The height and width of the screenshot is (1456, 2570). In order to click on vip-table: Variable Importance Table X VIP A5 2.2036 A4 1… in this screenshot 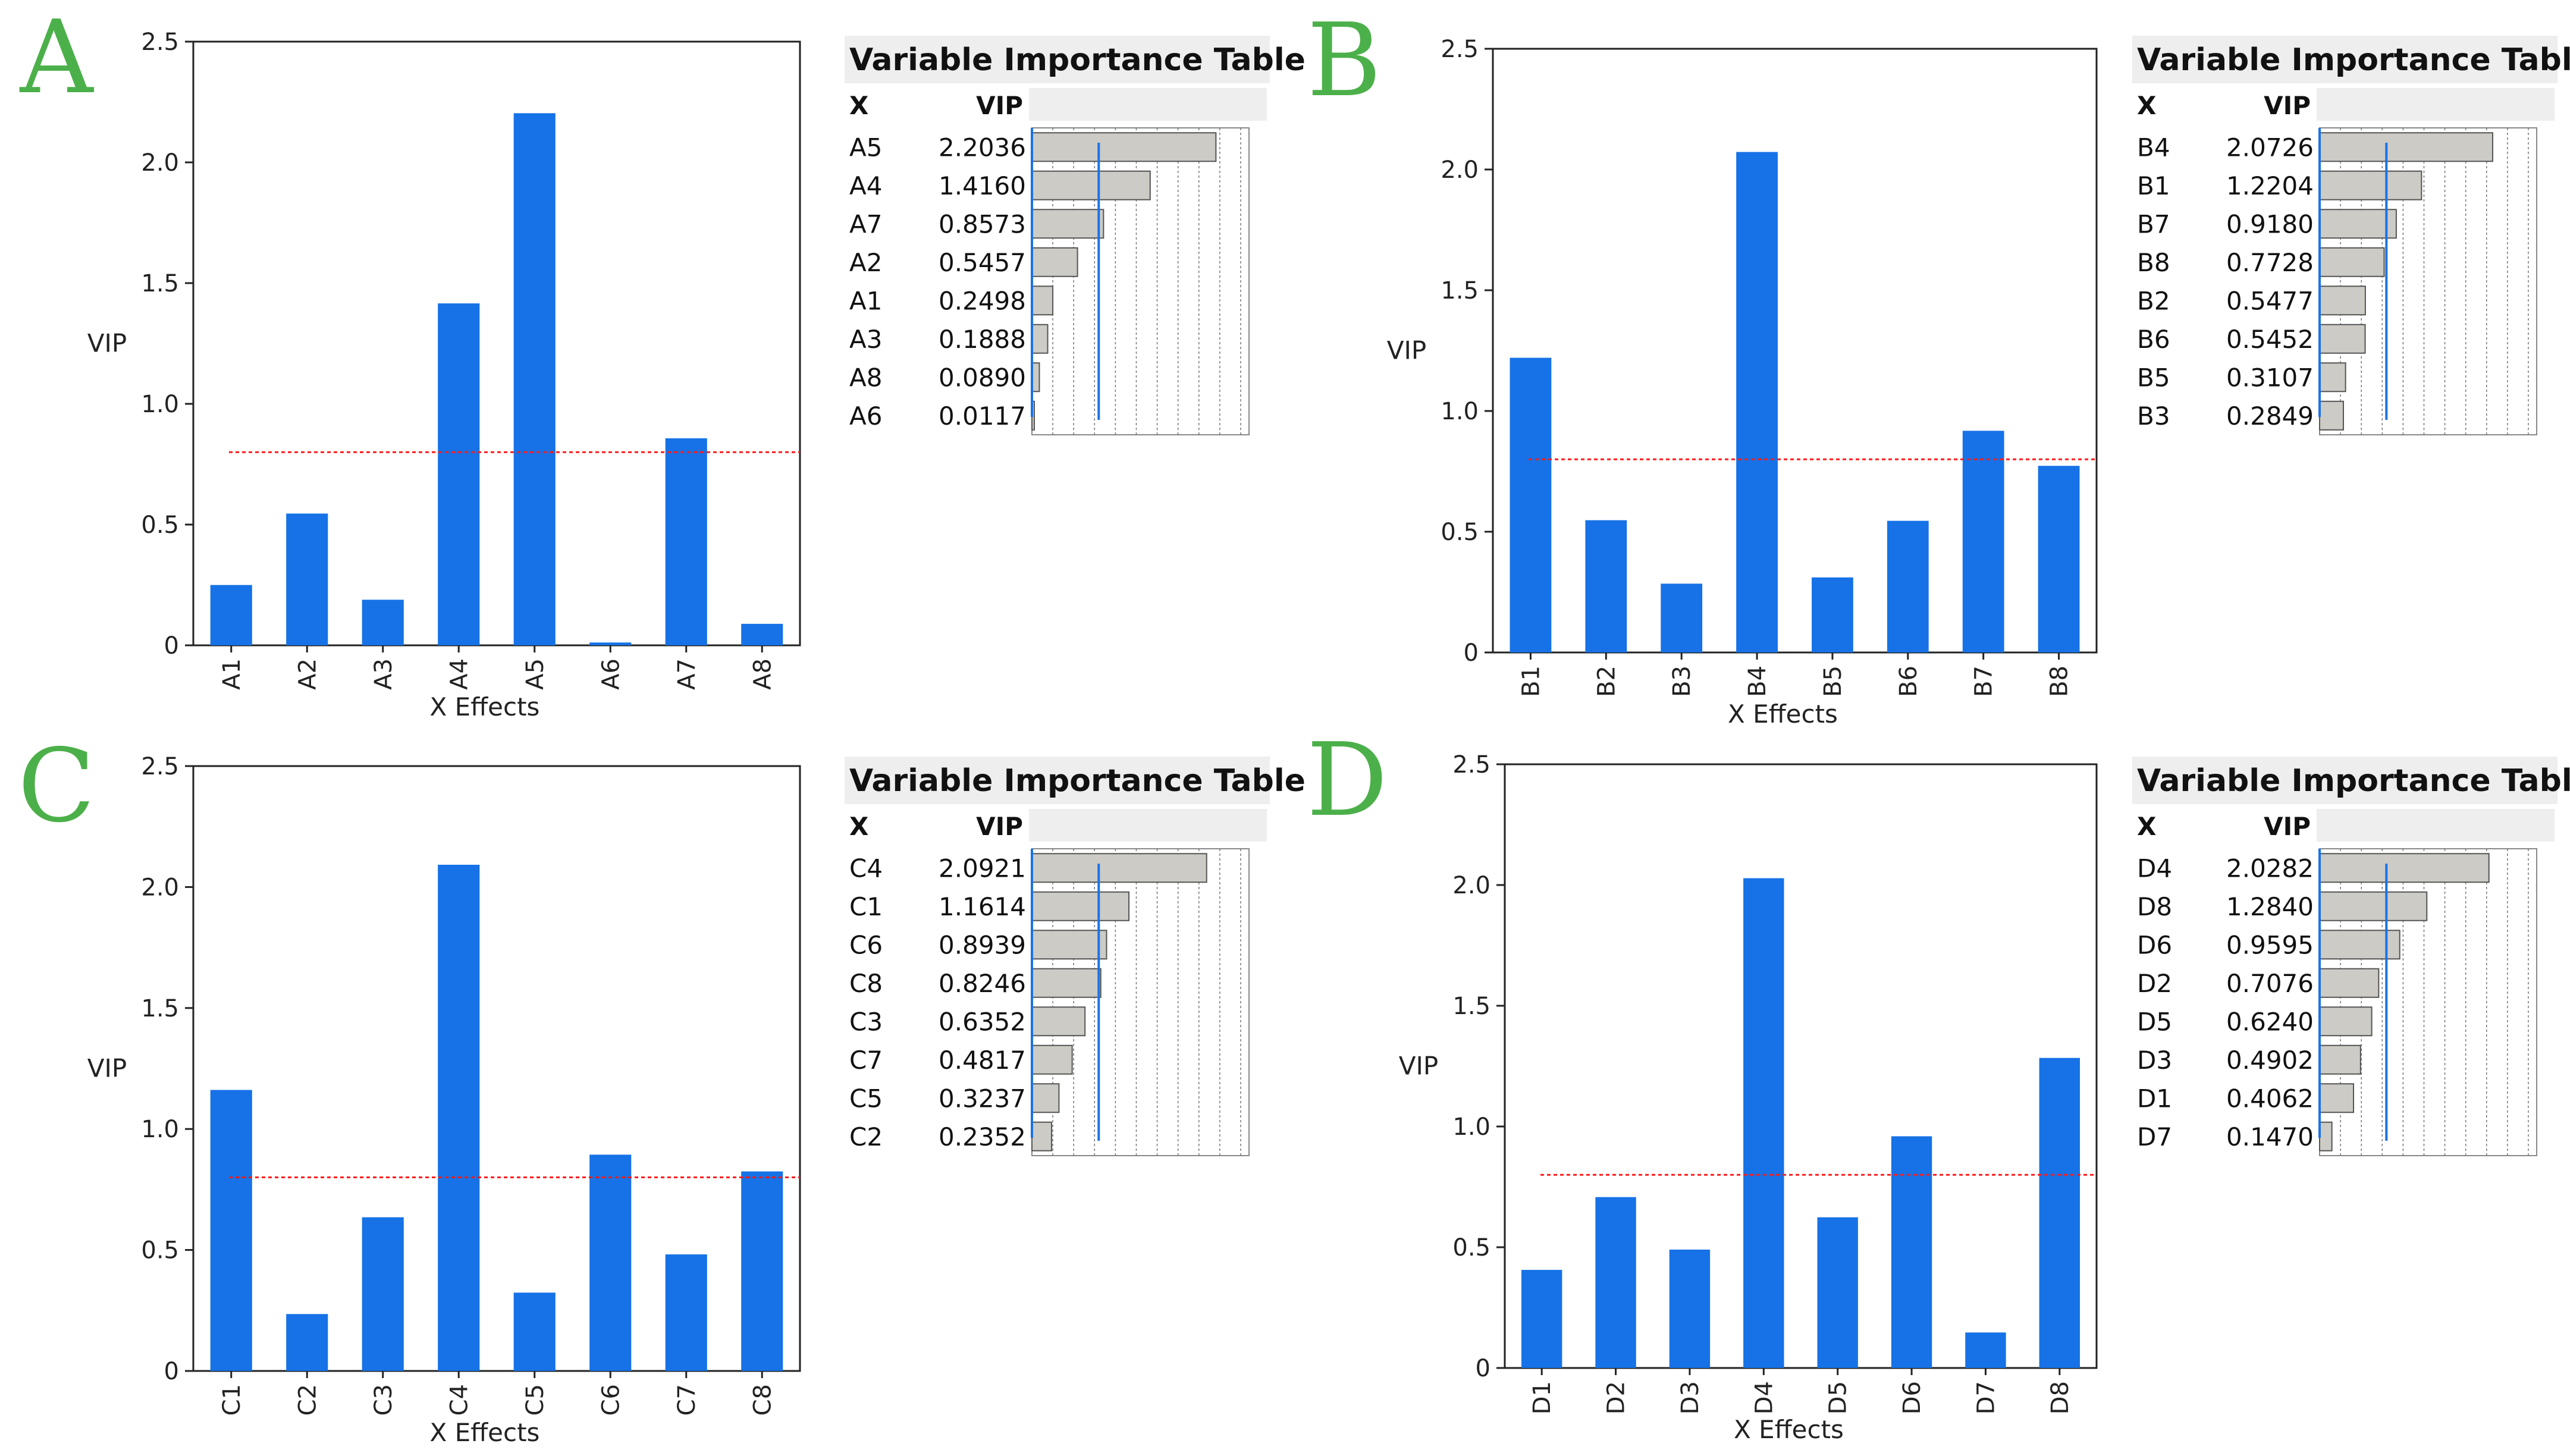, I will do `click(1075, 235)`.